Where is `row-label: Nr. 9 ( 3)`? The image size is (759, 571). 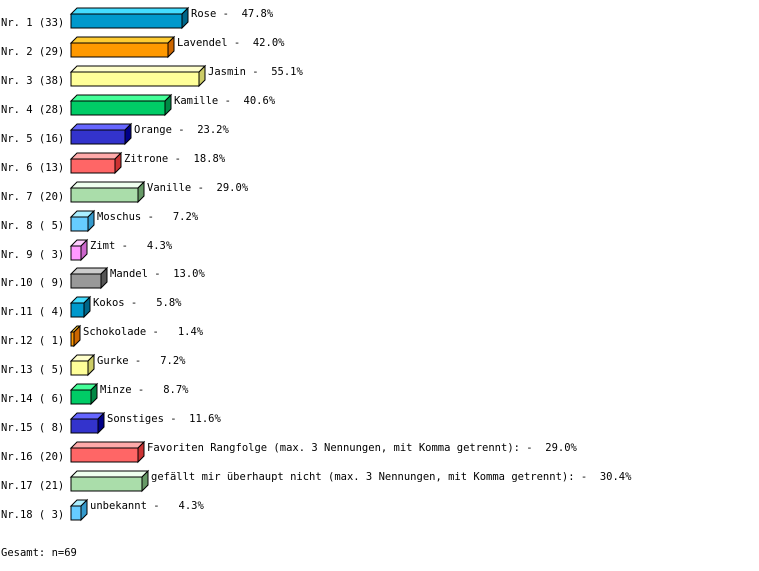
row-label: Nr. 9 ( 3) is located at coordinates (32, 255).